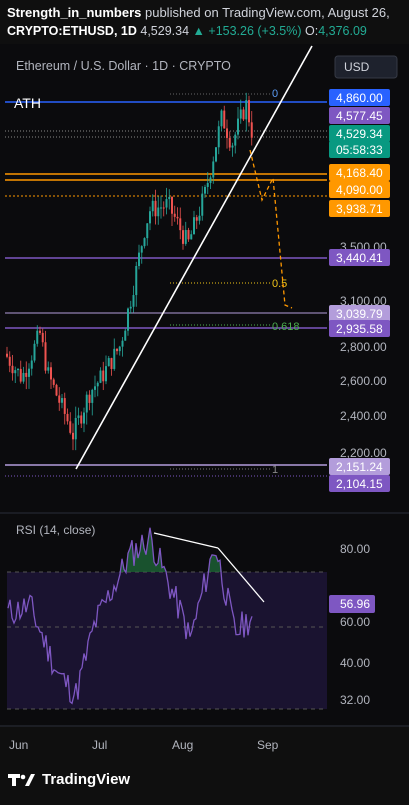 Image resolution: width=409 pixels, height=805 pixels. I want to click on price-tick-2800: 2,800.00, so click(363, 347).